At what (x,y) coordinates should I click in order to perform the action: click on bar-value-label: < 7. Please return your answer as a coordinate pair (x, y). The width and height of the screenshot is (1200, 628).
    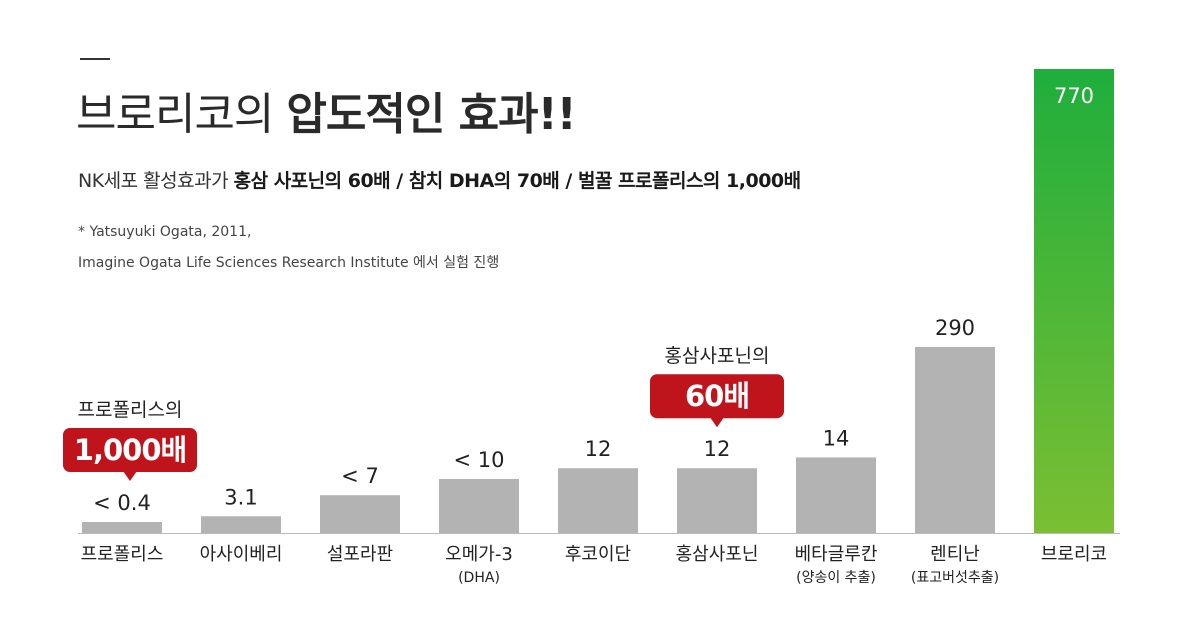
    Looking at the image, I should click on (360, 476).